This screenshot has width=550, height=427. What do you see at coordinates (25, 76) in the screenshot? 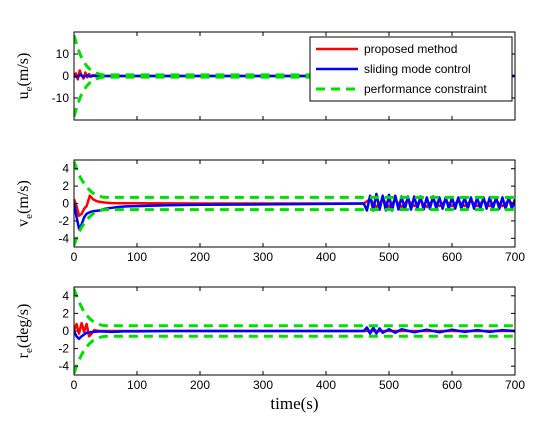
I see `y-axis-label: ue(m/s)` at bounding box center [25, 76].